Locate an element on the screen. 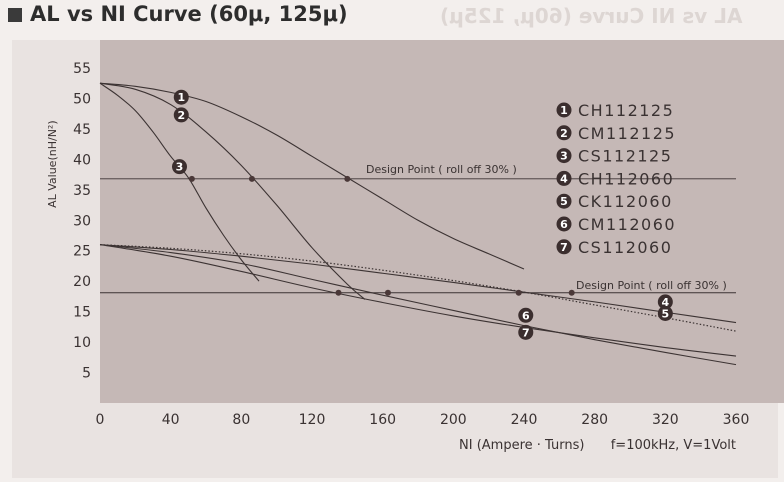 Image resolution: width=784 pixels, height=482 pixels. legend-label-3: CS112125 is located at coordinates (625, 156).